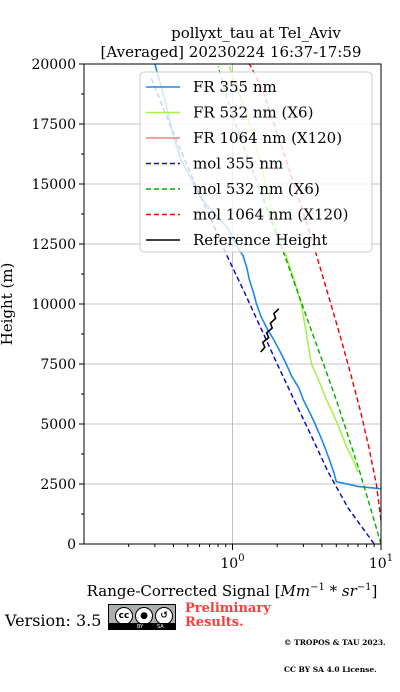 This screenshot has height=692, width=400. What do you see at coordinates (238, 164) in the screenshot?
I see `legend-label: mol 355 nm` at bounding box center [238, 164].